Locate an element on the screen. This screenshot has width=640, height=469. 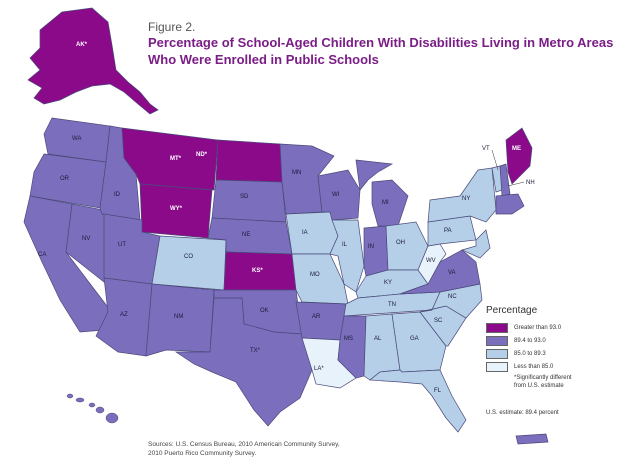
label-FL: FL is located at coordinates (438, 391).